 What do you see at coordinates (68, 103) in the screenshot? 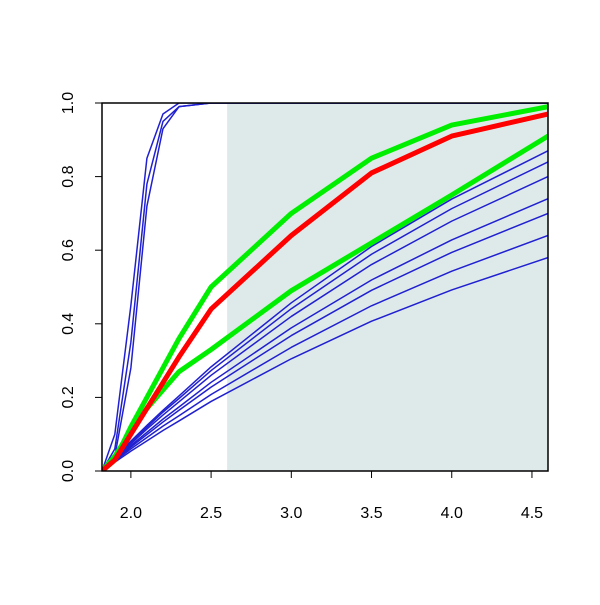
I see `y-tick-label: 1.0` at bounding box center [68, 103].